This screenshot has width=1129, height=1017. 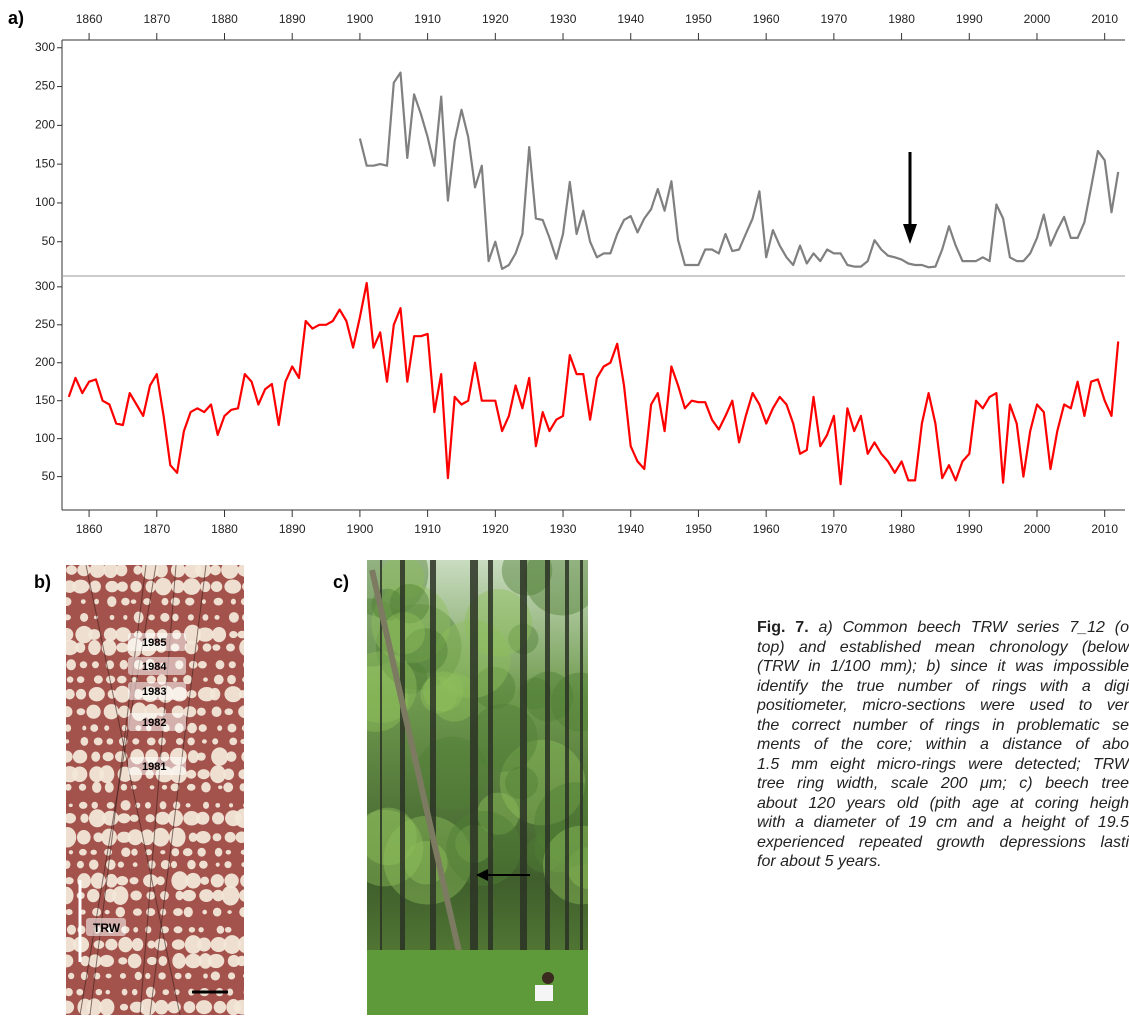 What do you see at coordinates (89, 19) in the screenshot?
I see `x-tick-label: 1860` at bounding box center [89, 19].